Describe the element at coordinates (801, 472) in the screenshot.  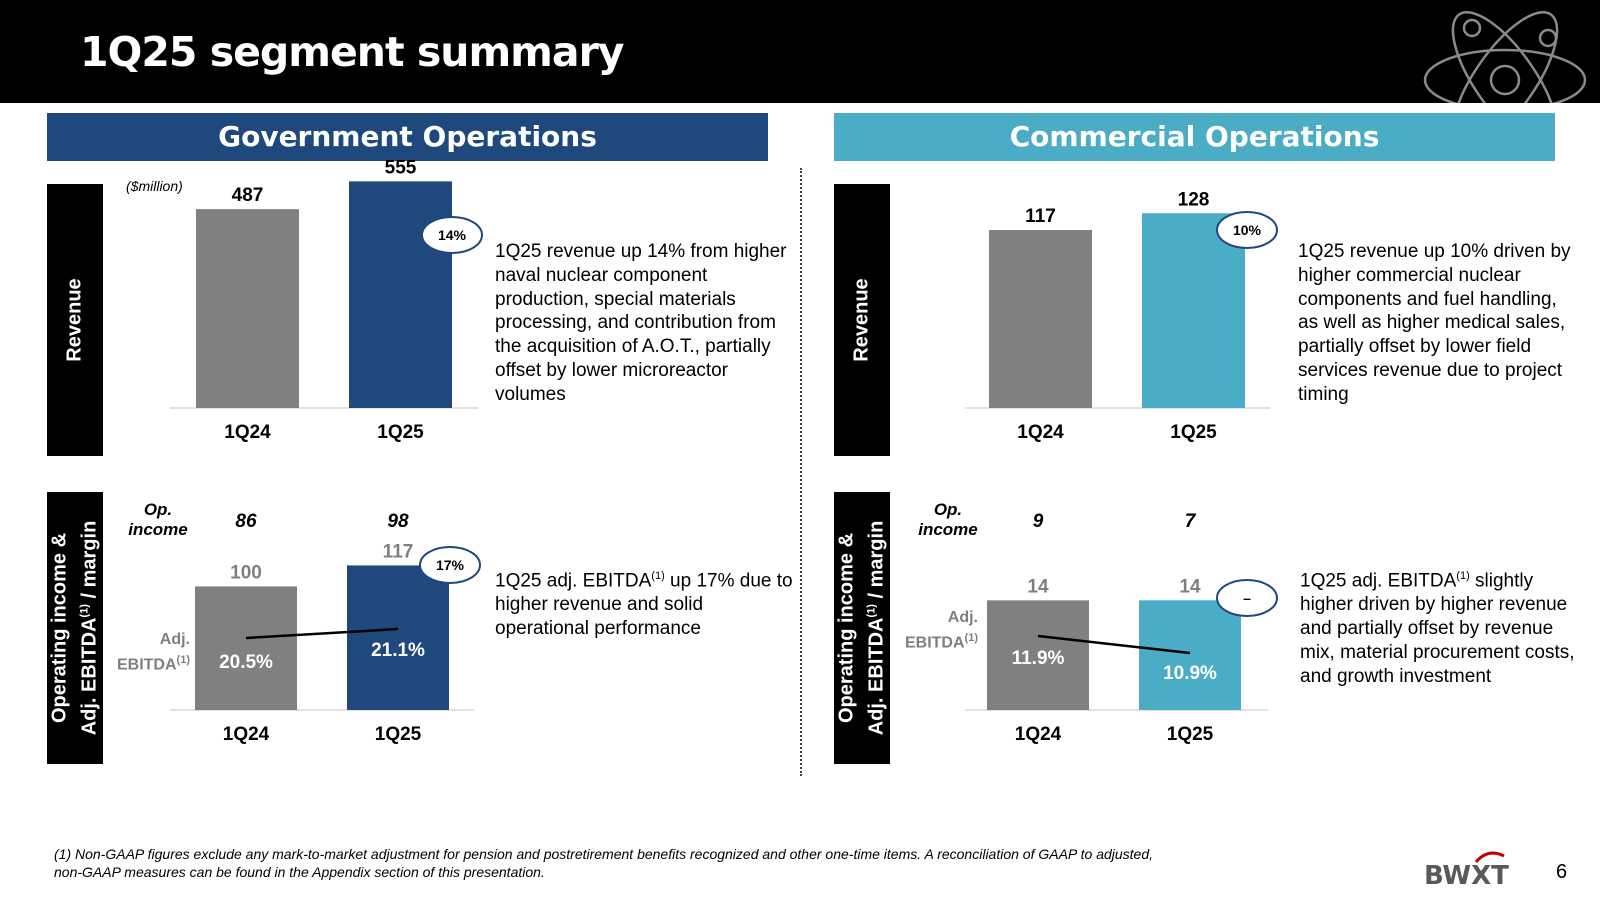
I see `section-divider` at that location.